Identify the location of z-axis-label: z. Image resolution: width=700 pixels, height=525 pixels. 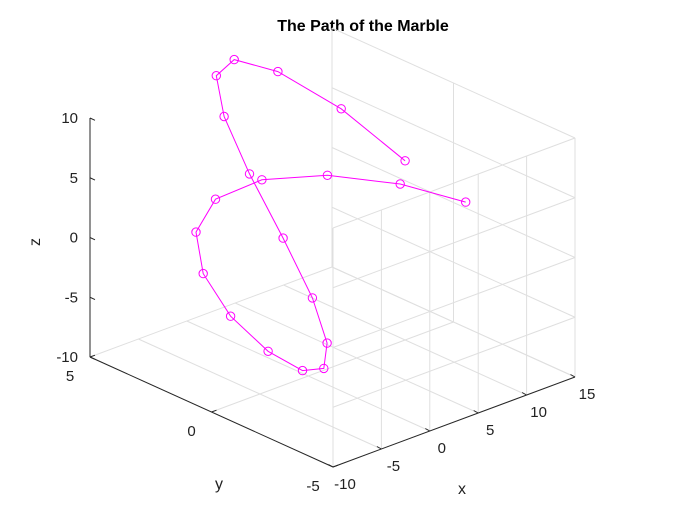
(35, 242).